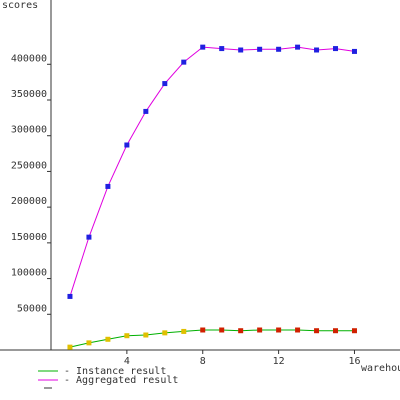 The image size is (400, 400). What do you see at coordinates (380, 368) in the screenshot?
I see `x-axis-label: warehouses` at bounding box center [380, 368].